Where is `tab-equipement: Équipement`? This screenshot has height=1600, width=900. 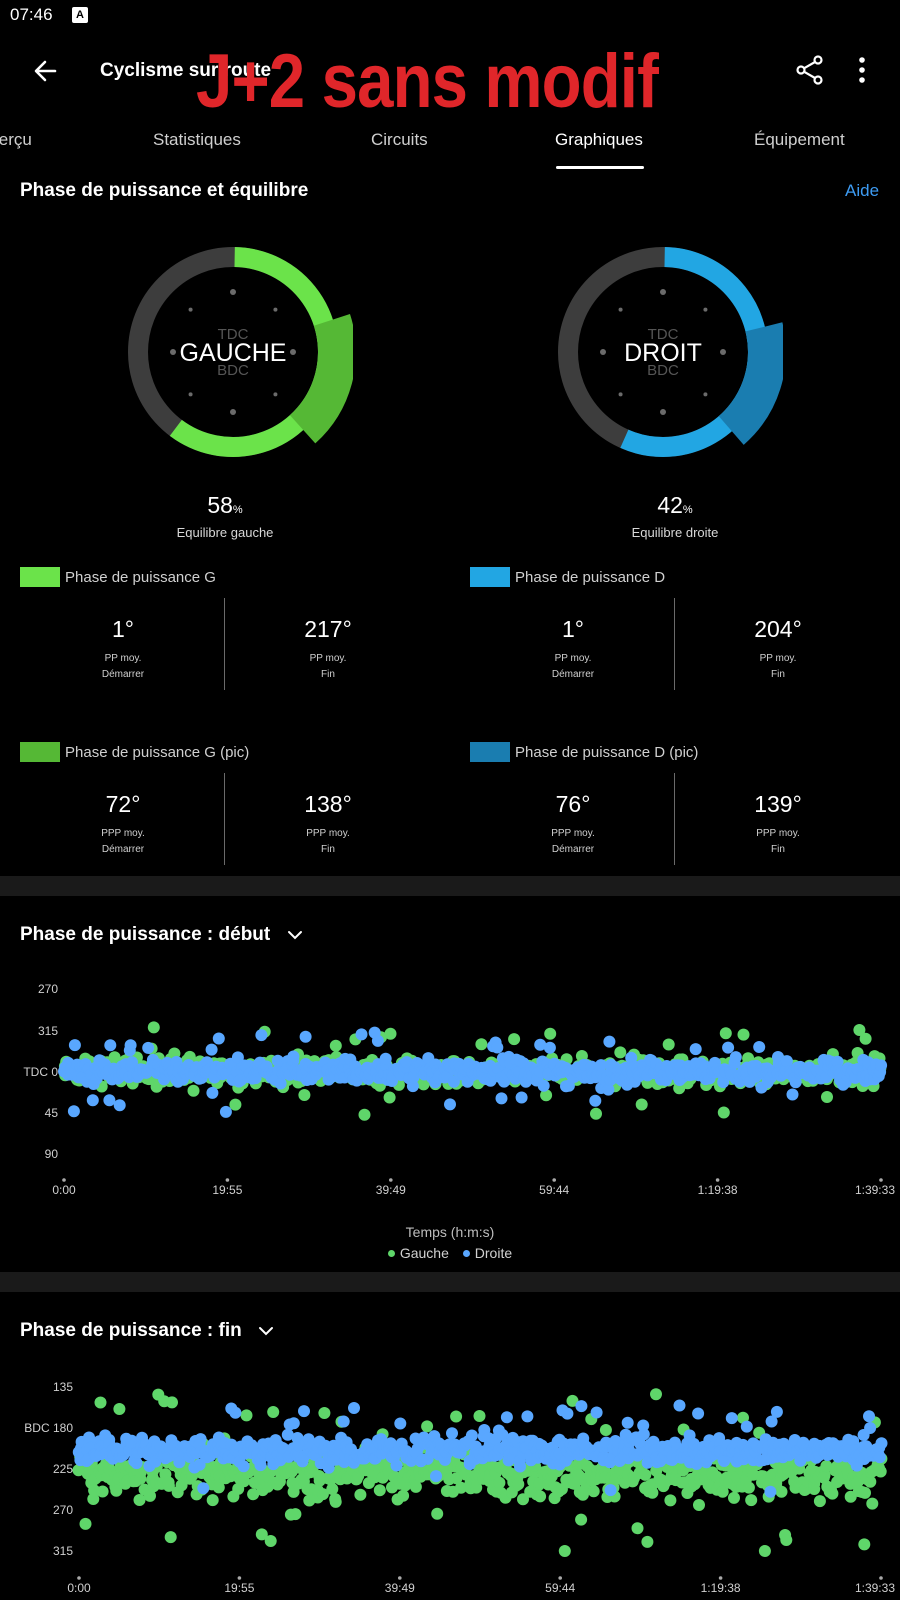 tab-equipement: Équipement is located at coordinates (799, 139).